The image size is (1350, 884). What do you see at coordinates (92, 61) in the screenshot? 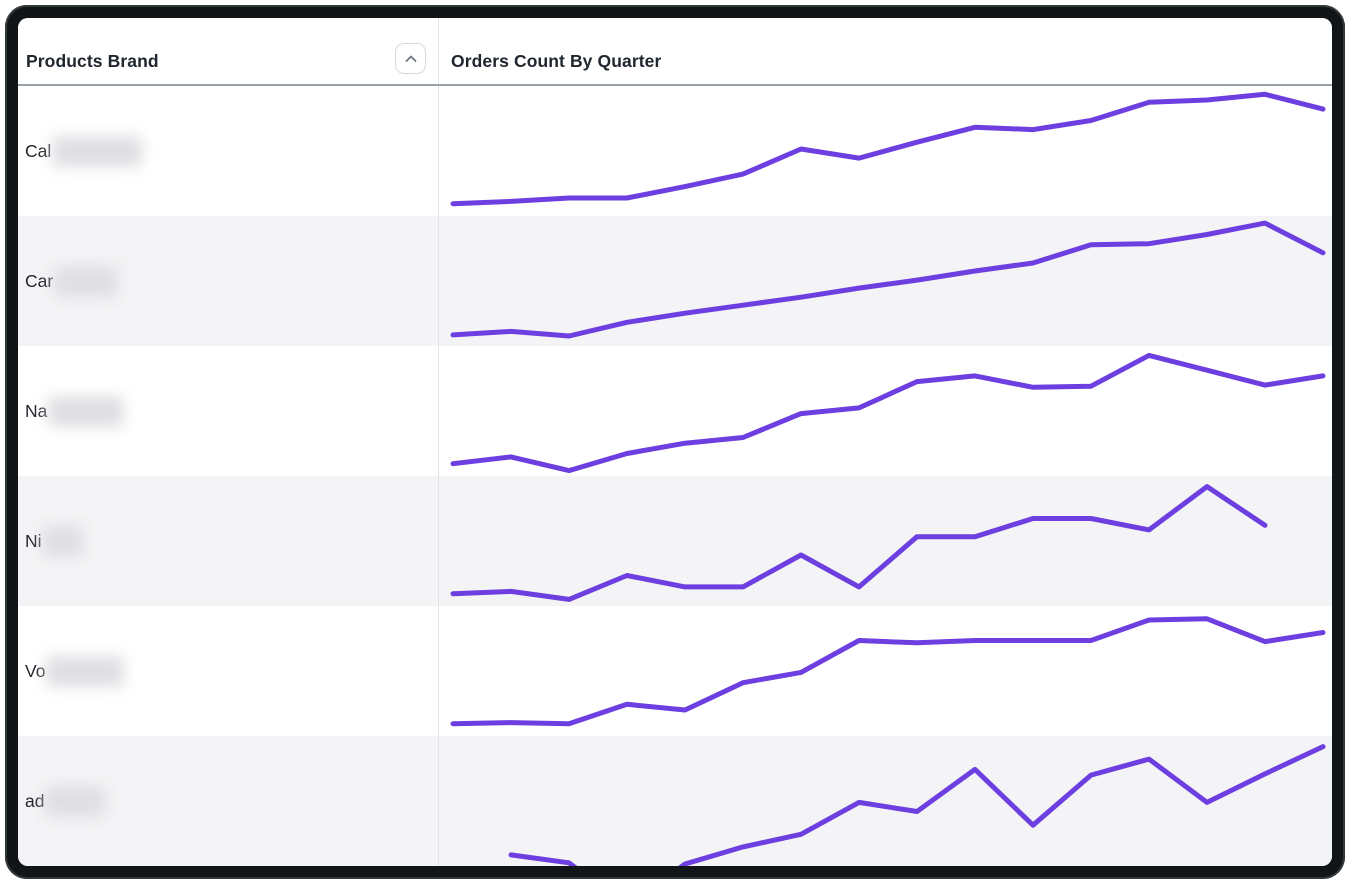
I see `brand-column-title: Products Brand` at bounding box center [92, 61].